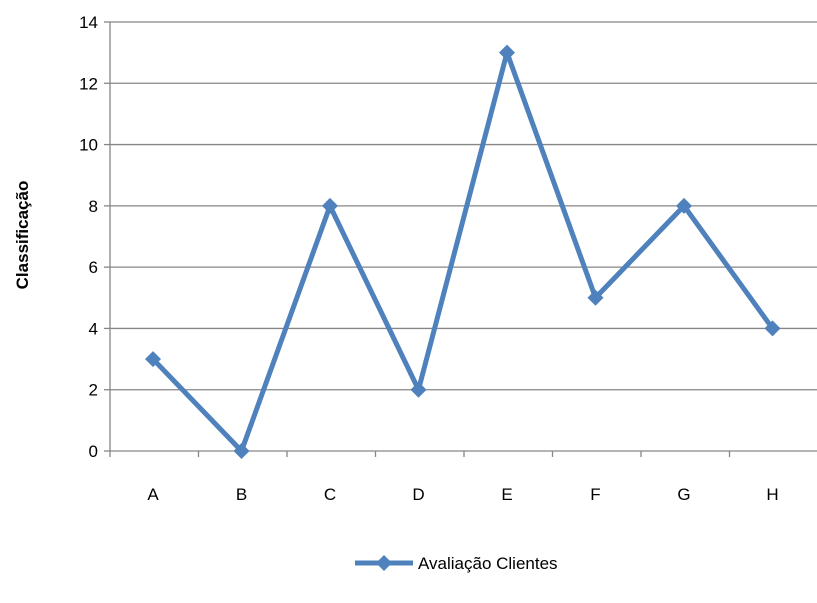 This screenshot has width=817, height=603. Describe the element at coordinates (93, 390) in the screenshot. I see `y-tick-label-2: 2` at that location.